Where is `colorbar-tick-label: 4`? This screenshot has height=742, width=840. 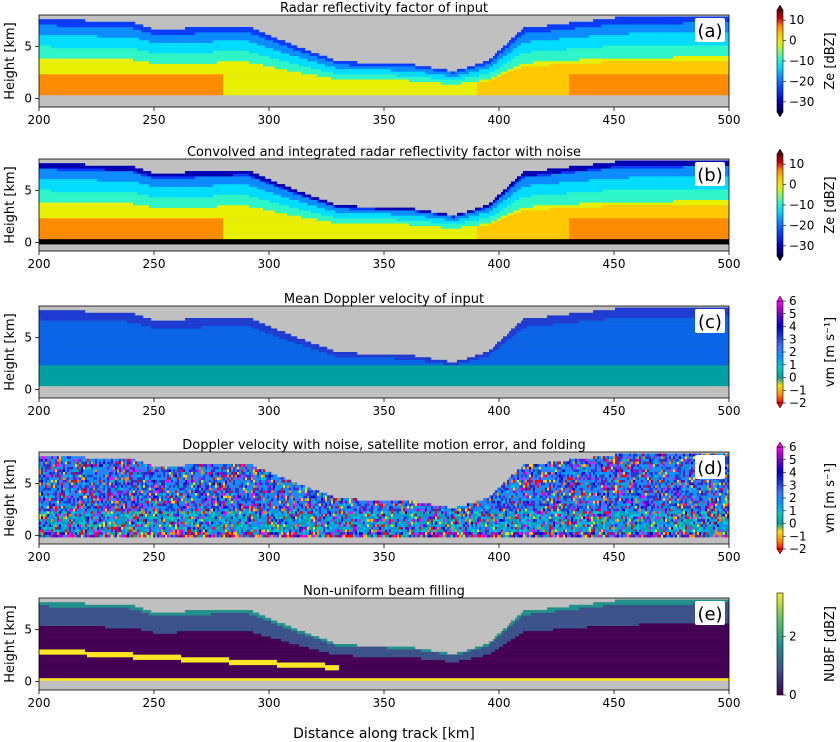 colorbar-tick-label: 4 is located at coordinates (793, 327).